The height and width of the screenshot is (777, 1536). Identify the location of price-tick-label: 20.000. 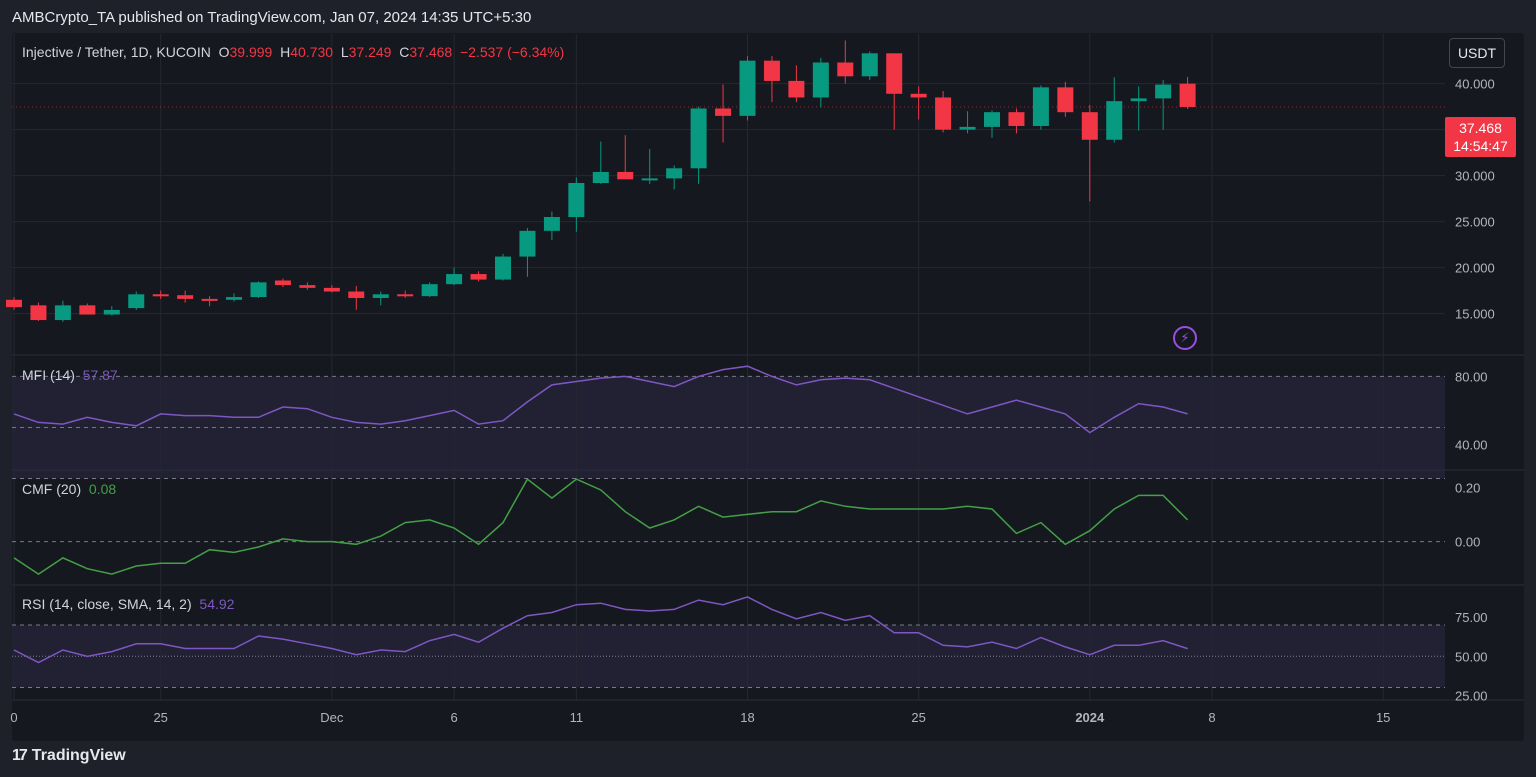
(1475, 268).